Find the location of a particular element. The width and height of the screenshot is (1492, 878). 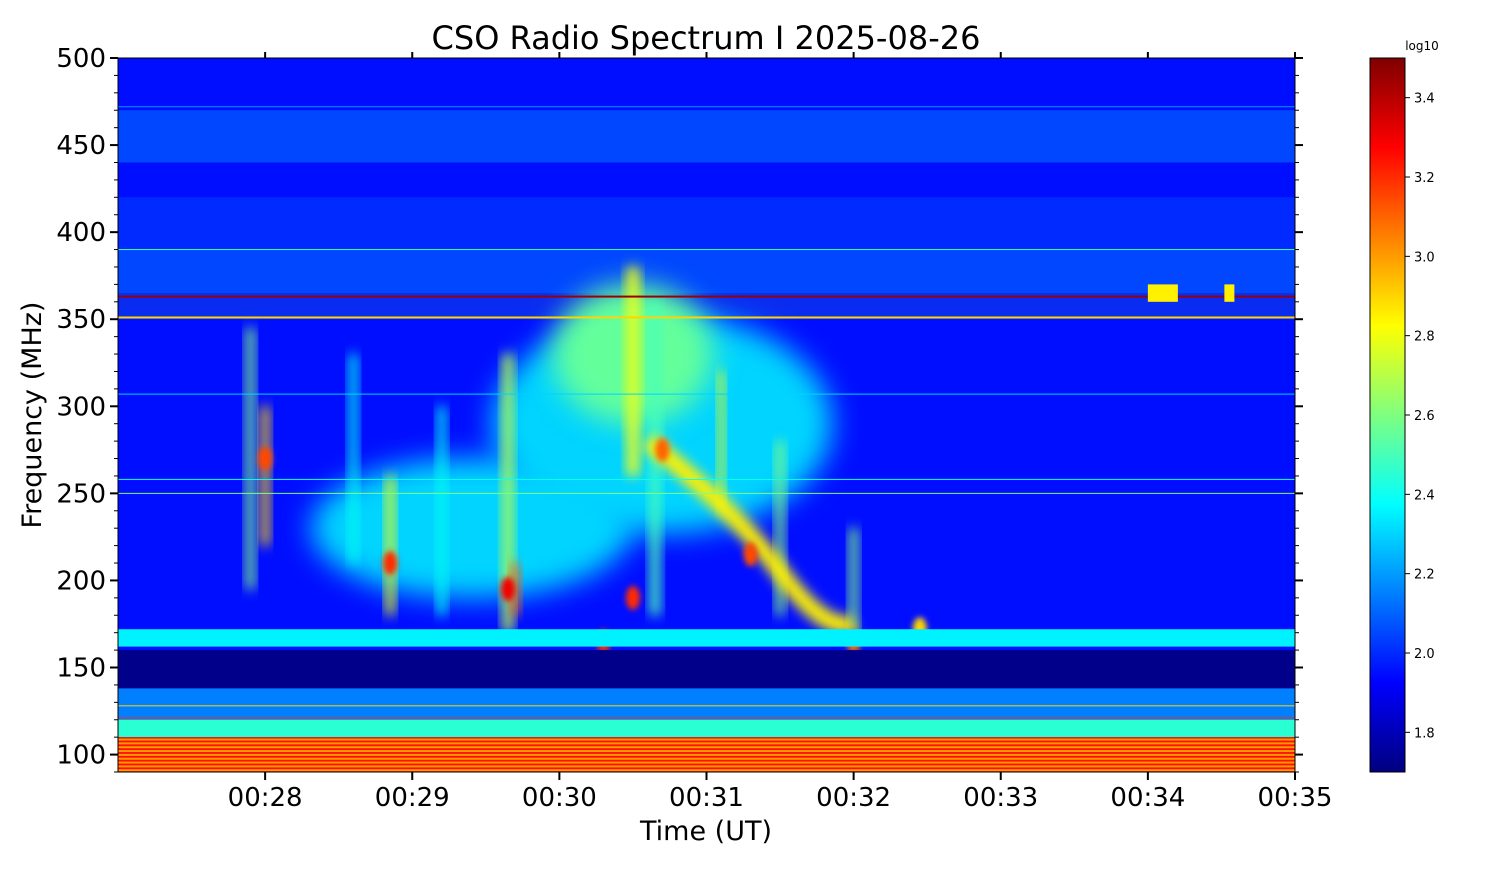

x-tick-label: 00:30 is located at coordinates (559, 798).